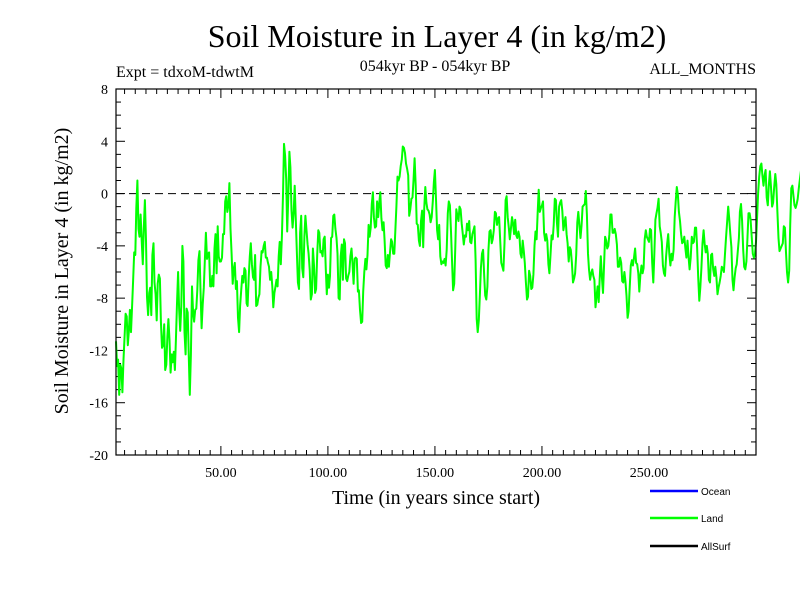 Image resolution: width=800 pixels, height=600 pixels. I want to click on months-label: ALL_MONTHS, so click(702, 69).